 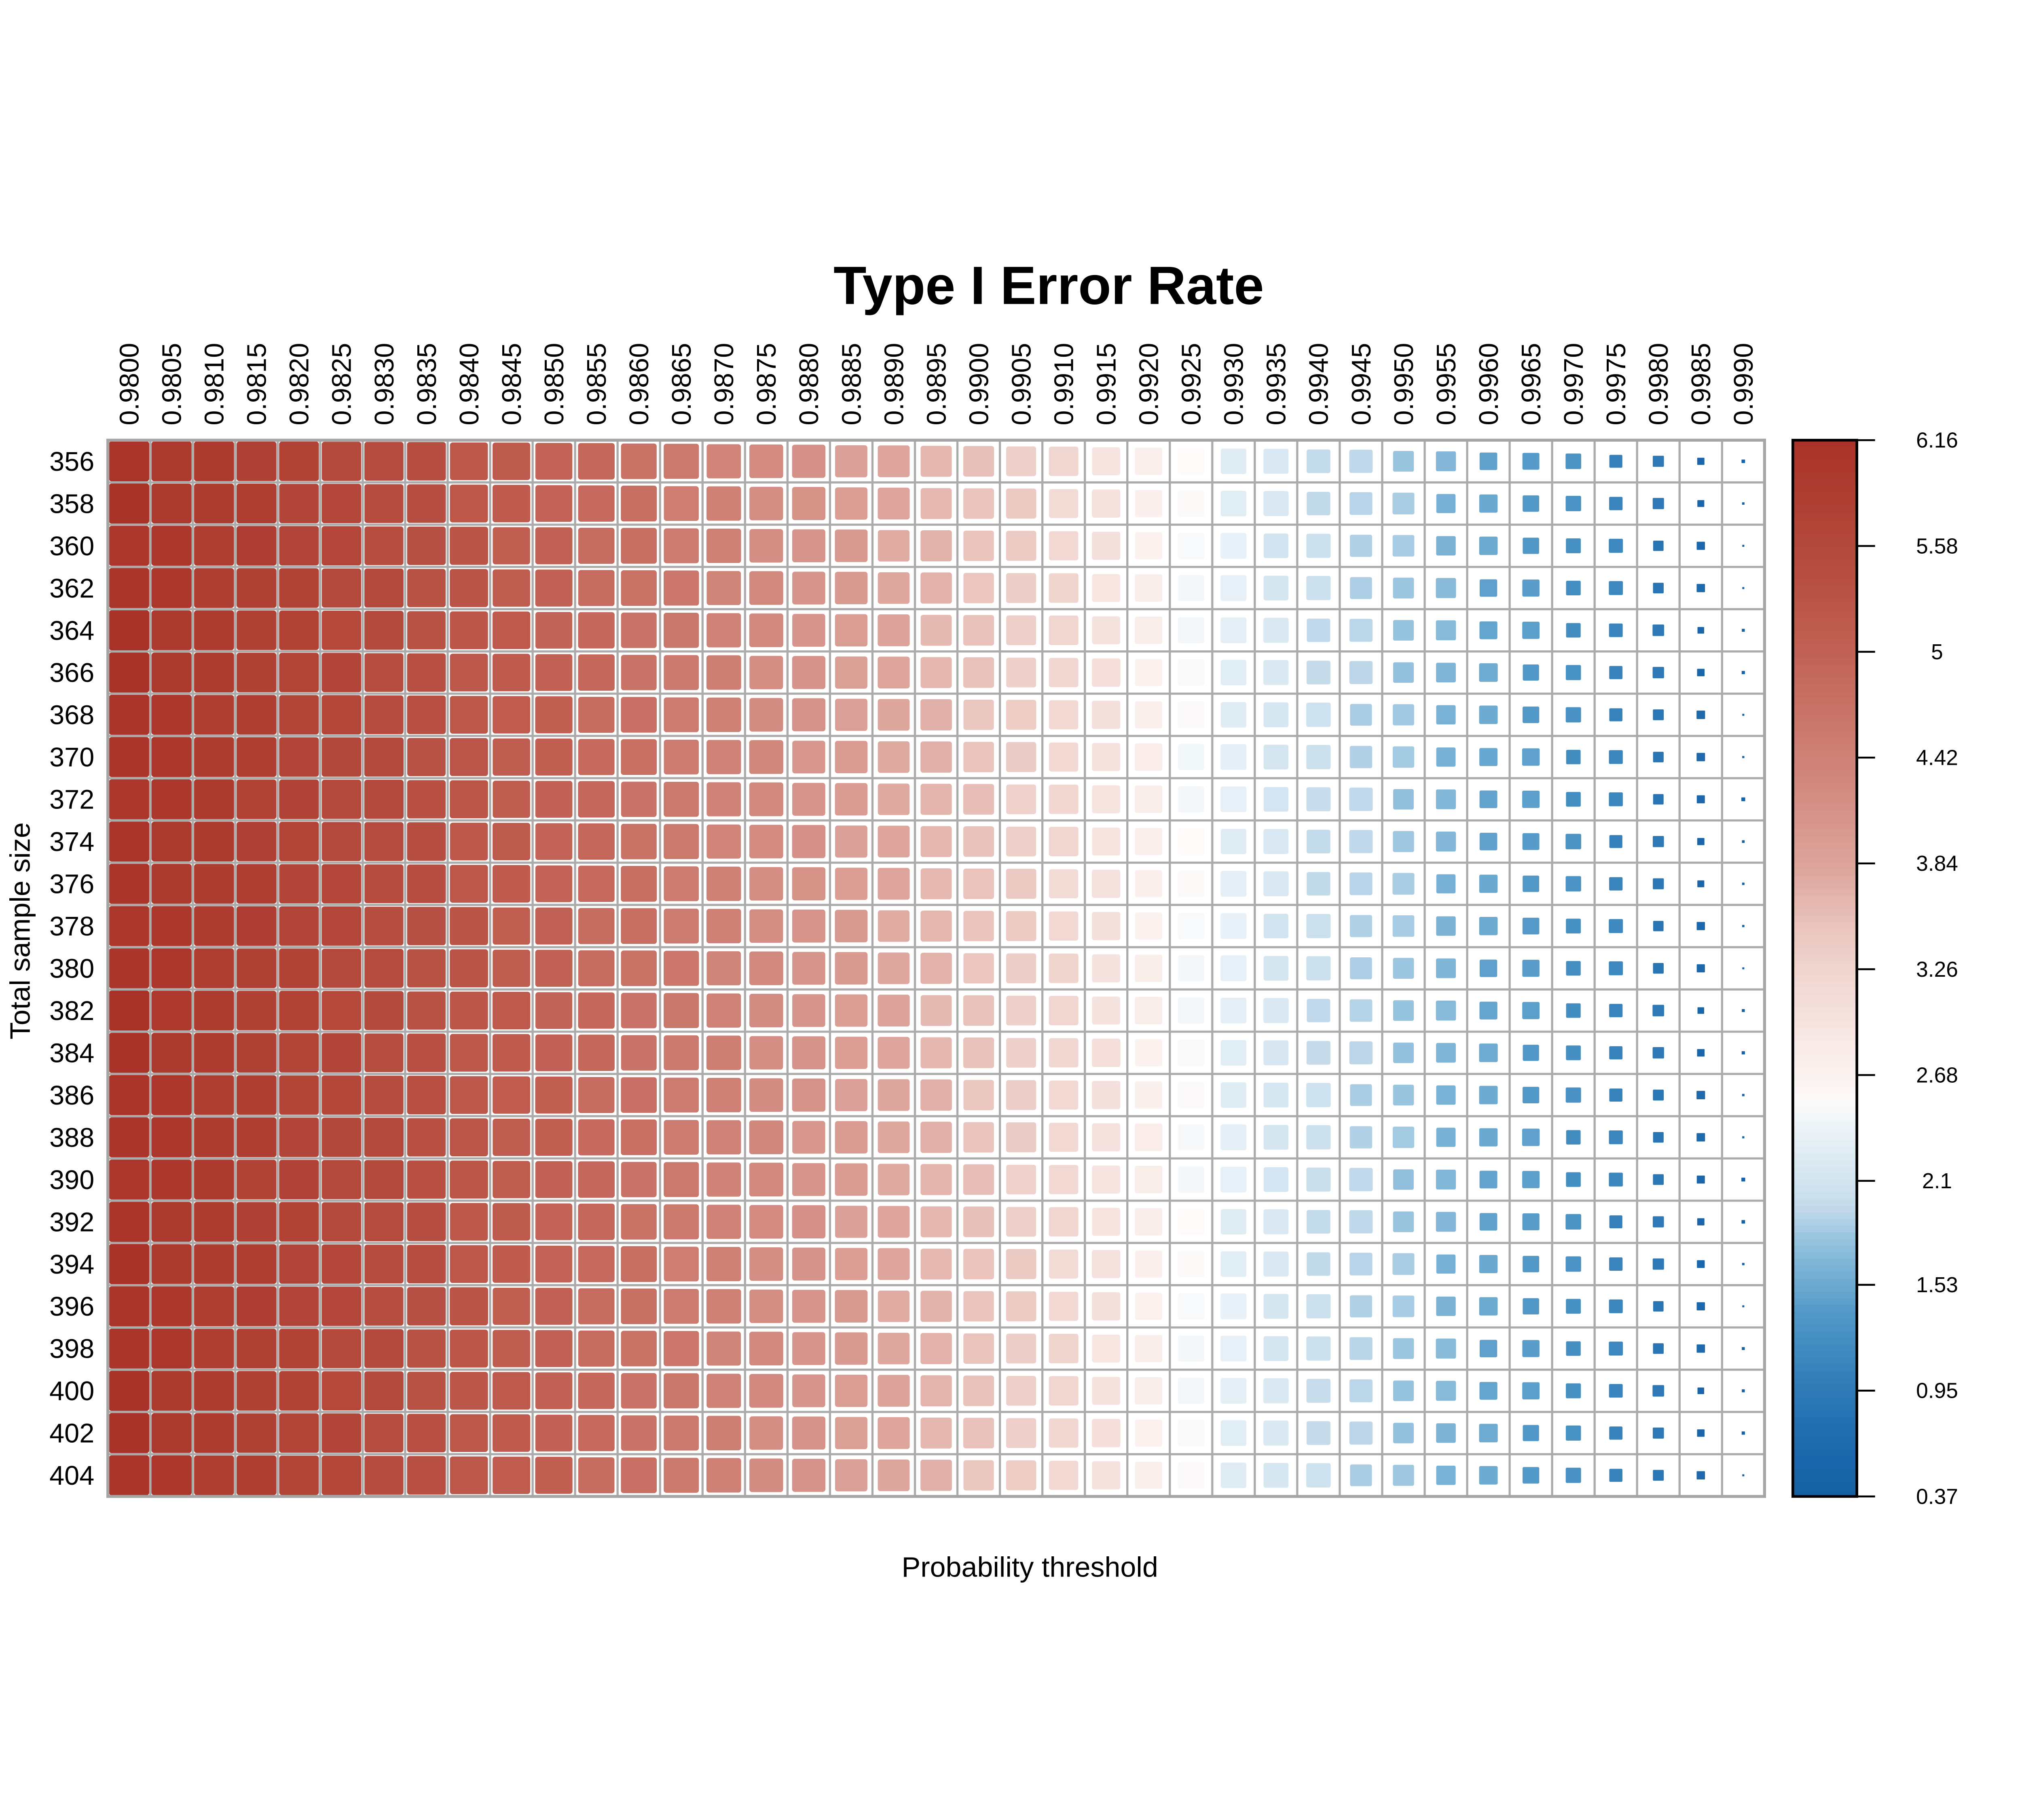 What do you see at coordinates (1937, 758) in the screenshot?
I see `colorbar-tick-label: 4.42` at bounding box center [1937, 758].